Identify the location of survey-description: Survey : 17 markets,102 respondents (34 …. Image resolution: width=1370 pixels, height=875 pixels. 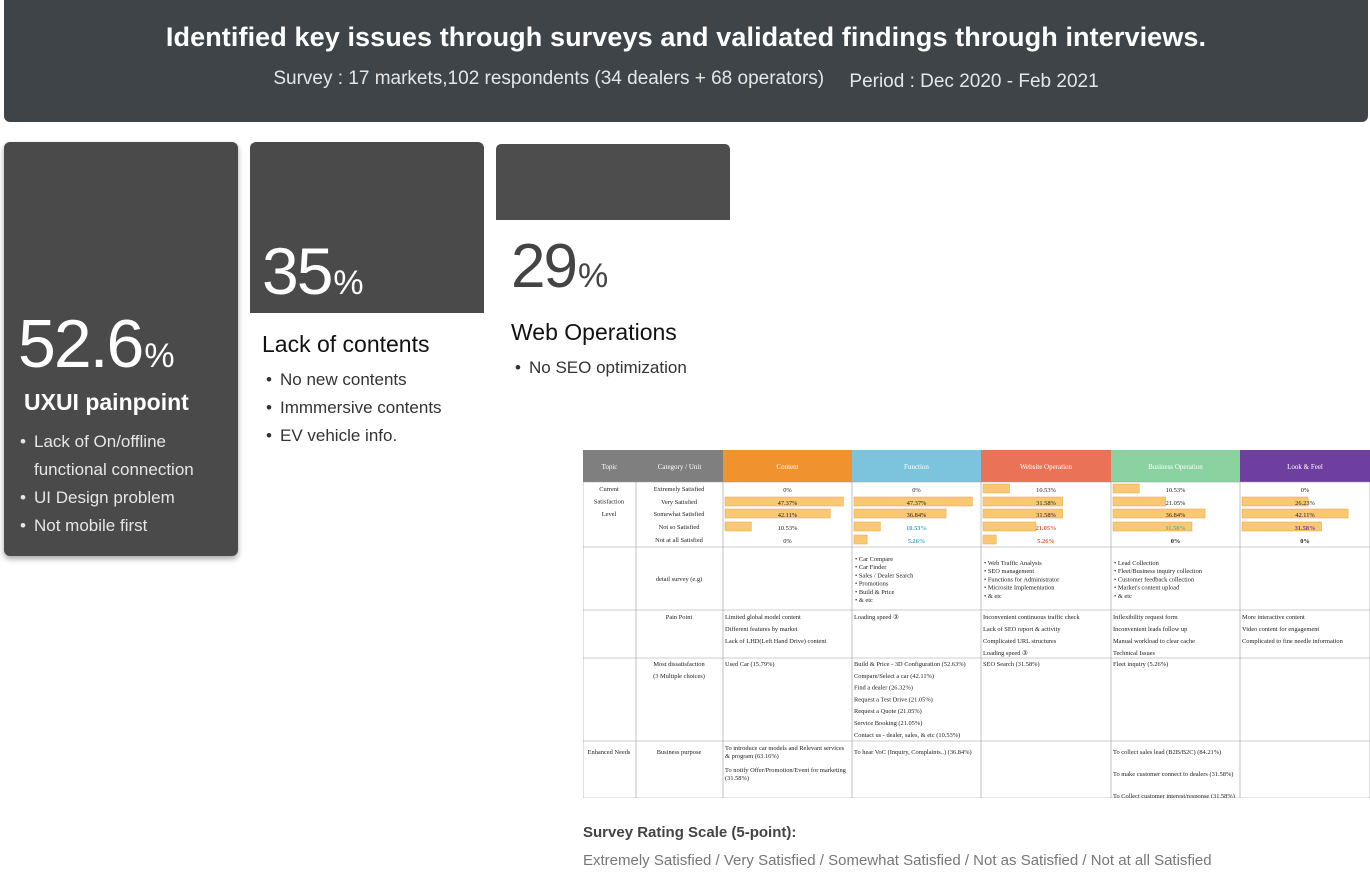
(549, 78).